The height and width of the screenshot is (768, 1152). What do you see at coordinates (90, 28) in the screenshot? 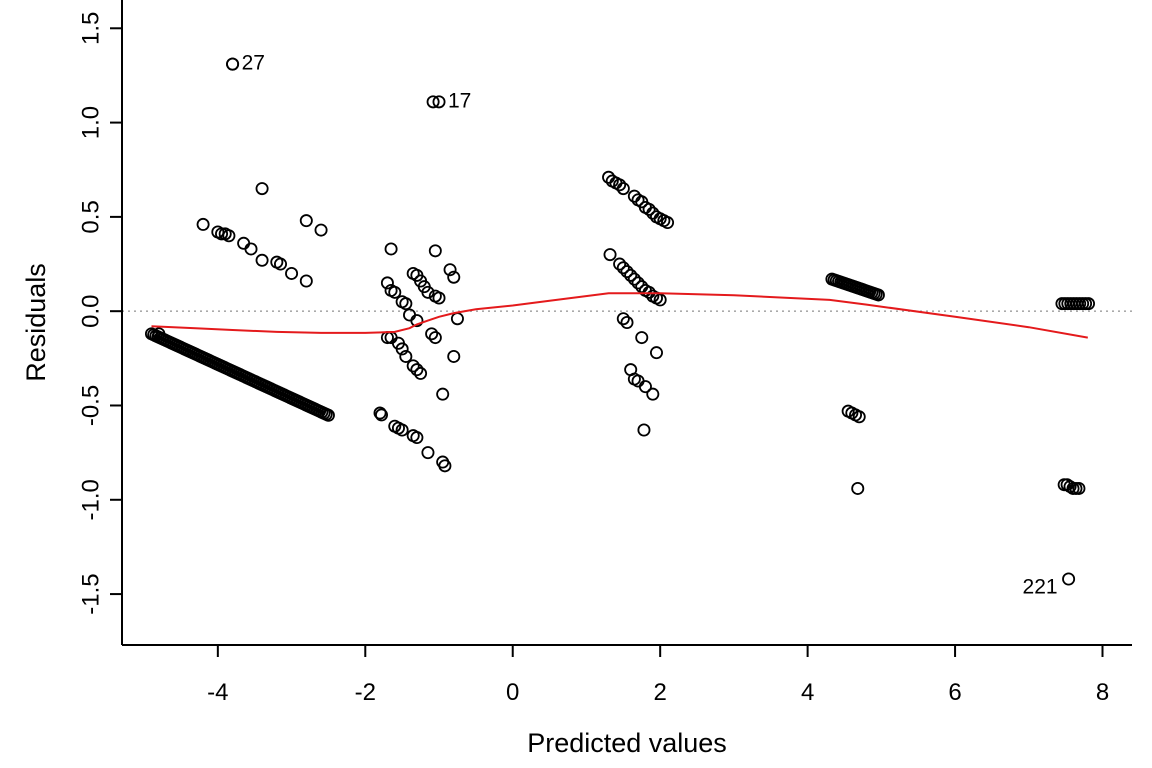
I see `y-tick-label: 1.5` at bounding box center [90, 28].